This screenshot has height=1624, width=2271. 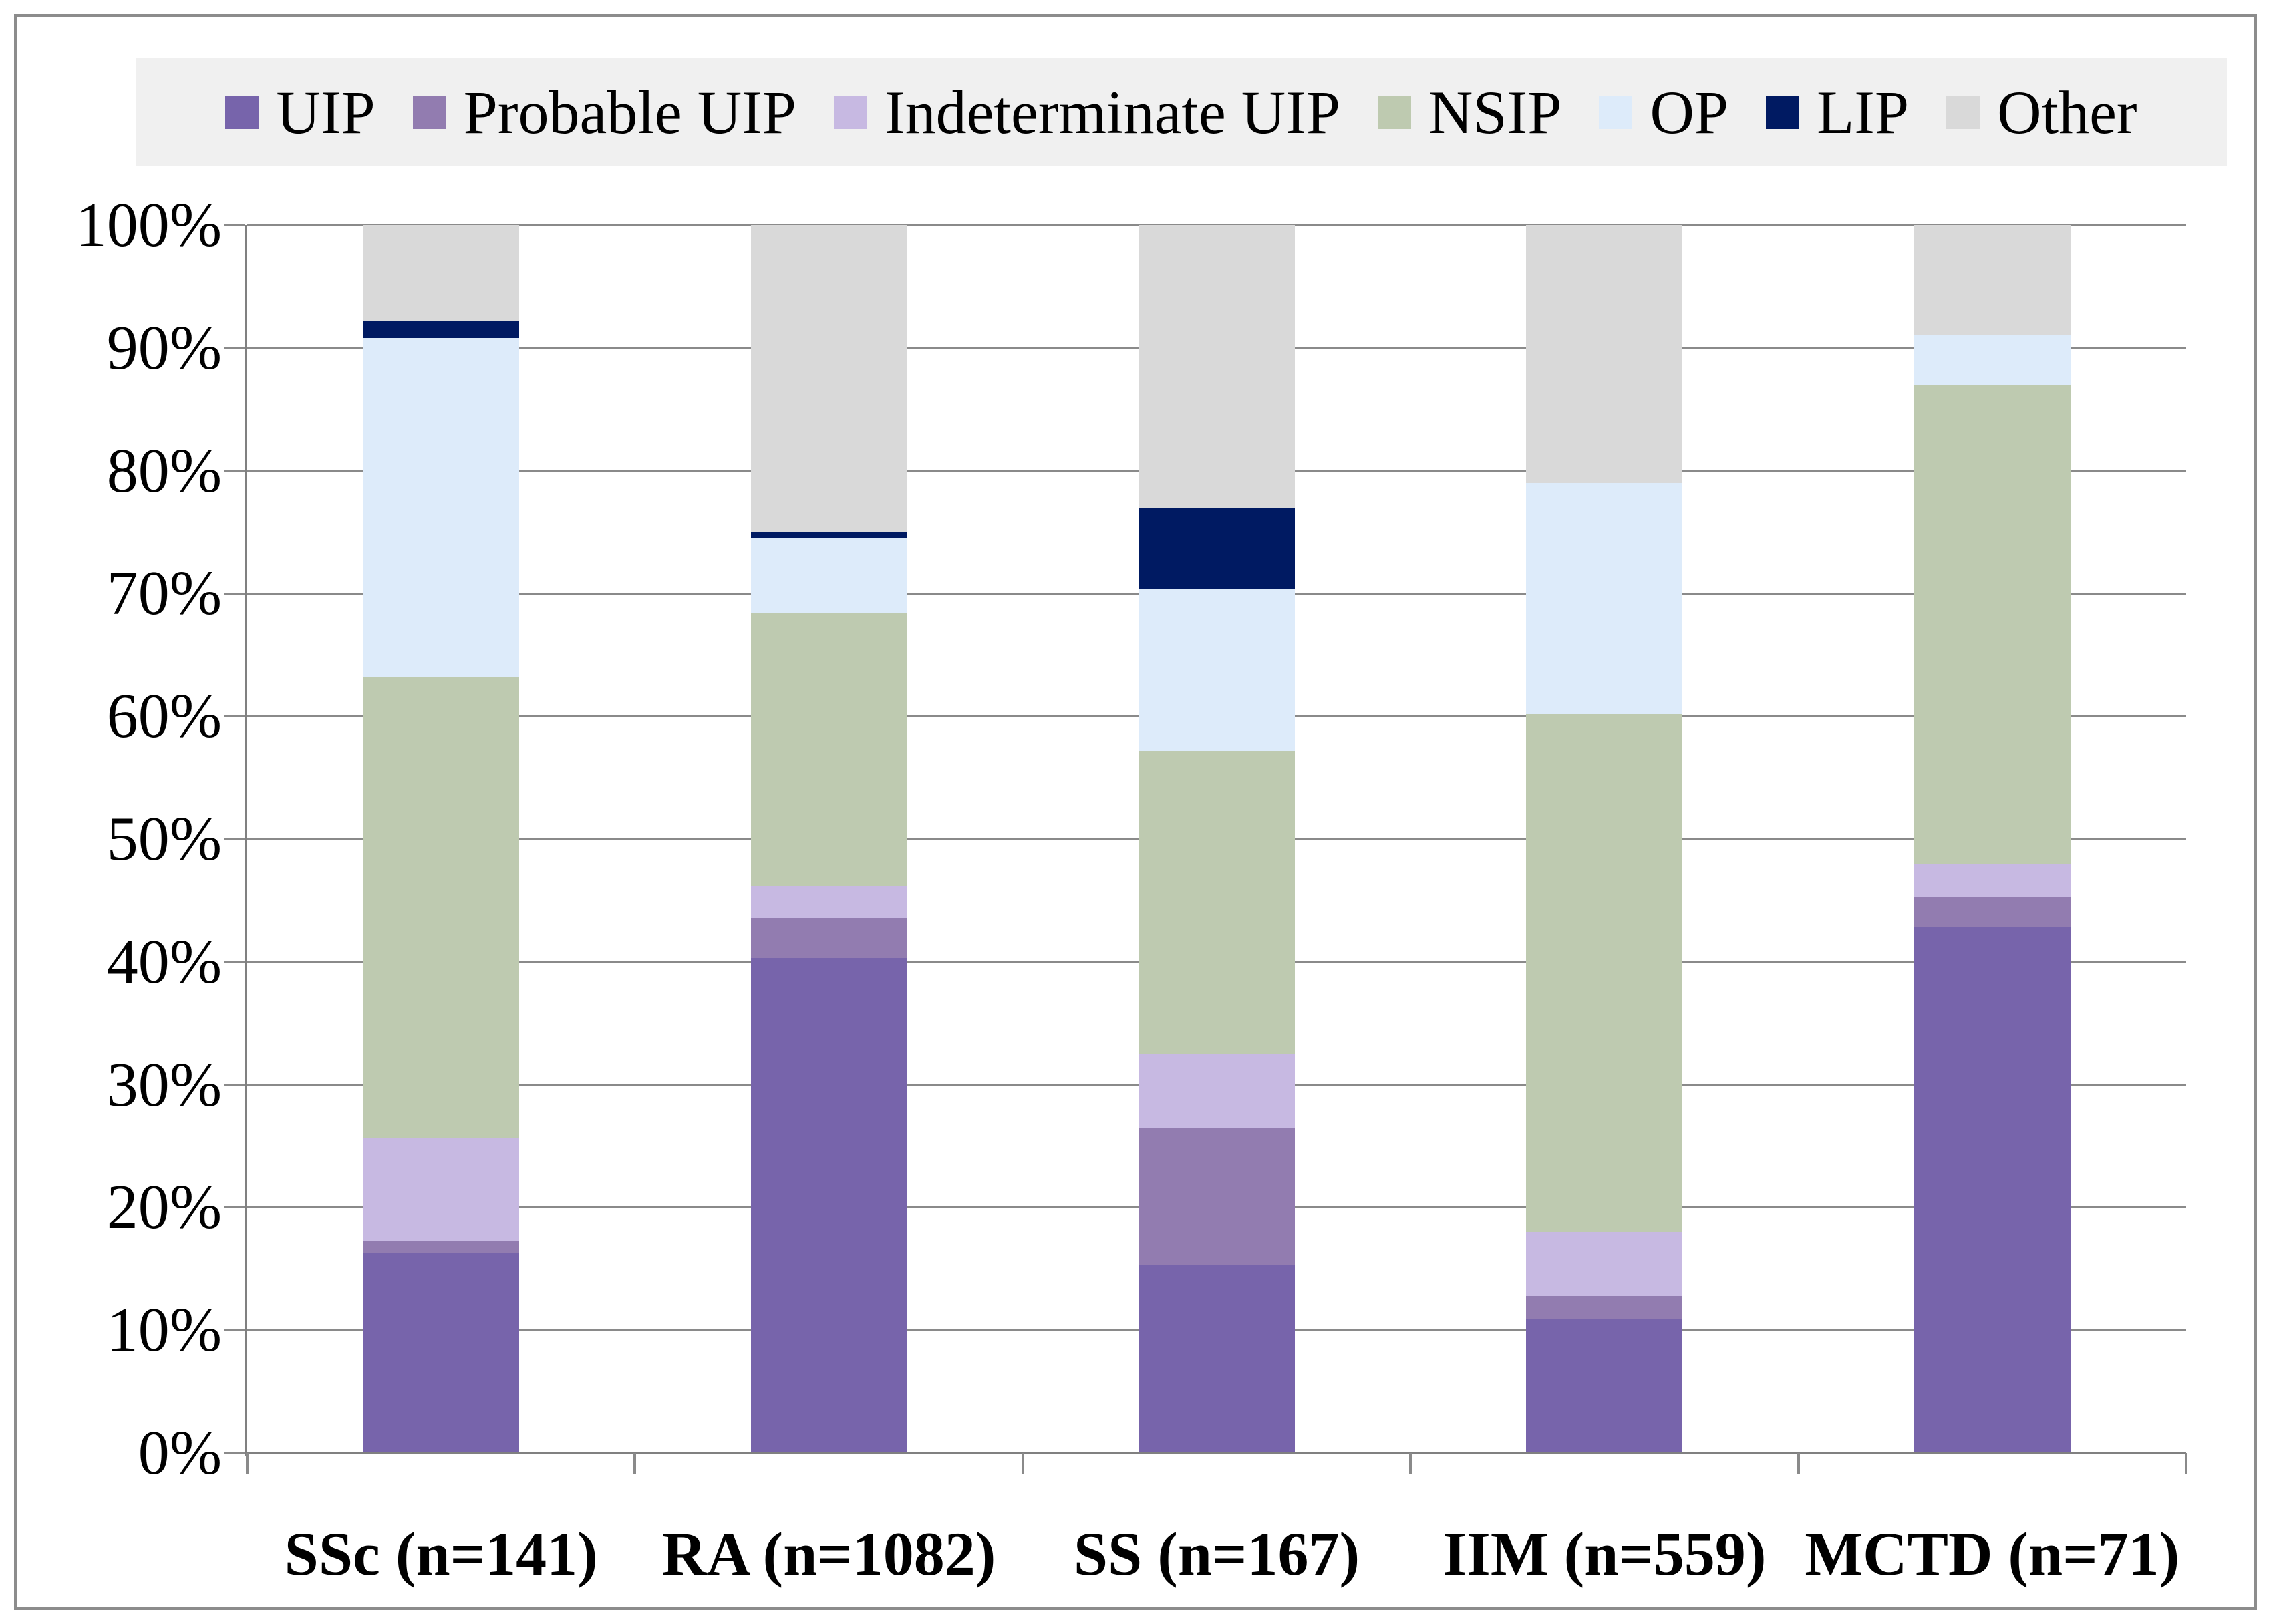 I want to click on legend-item-uip: UIP, so click(x=300, y=112).